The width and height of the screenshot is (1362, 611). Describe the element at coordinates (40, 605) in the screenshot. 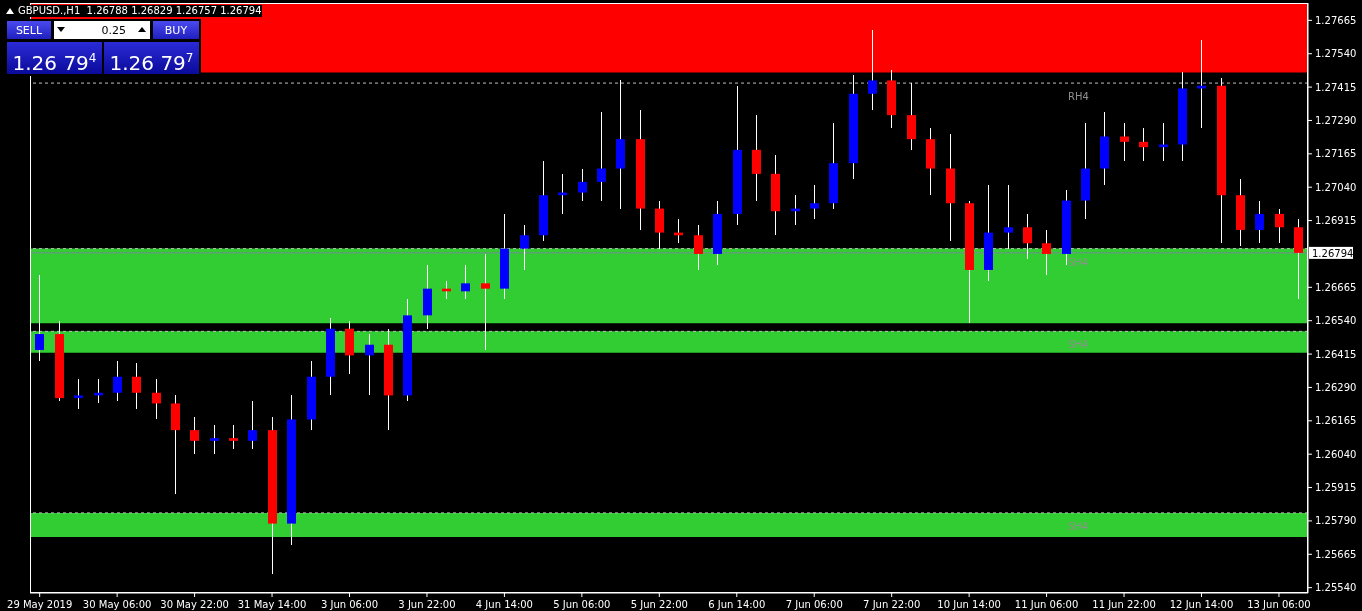

I see `x-tick-label: 29 May 2019` at that location.